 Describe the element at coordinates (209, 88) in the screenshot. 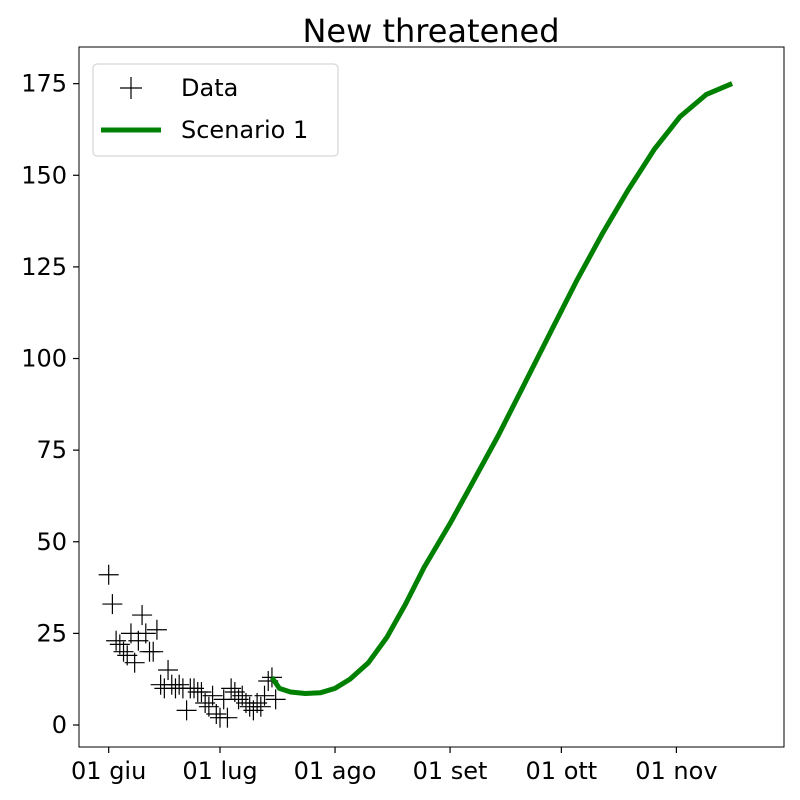

I see `legend-label-data: Data` at that location.